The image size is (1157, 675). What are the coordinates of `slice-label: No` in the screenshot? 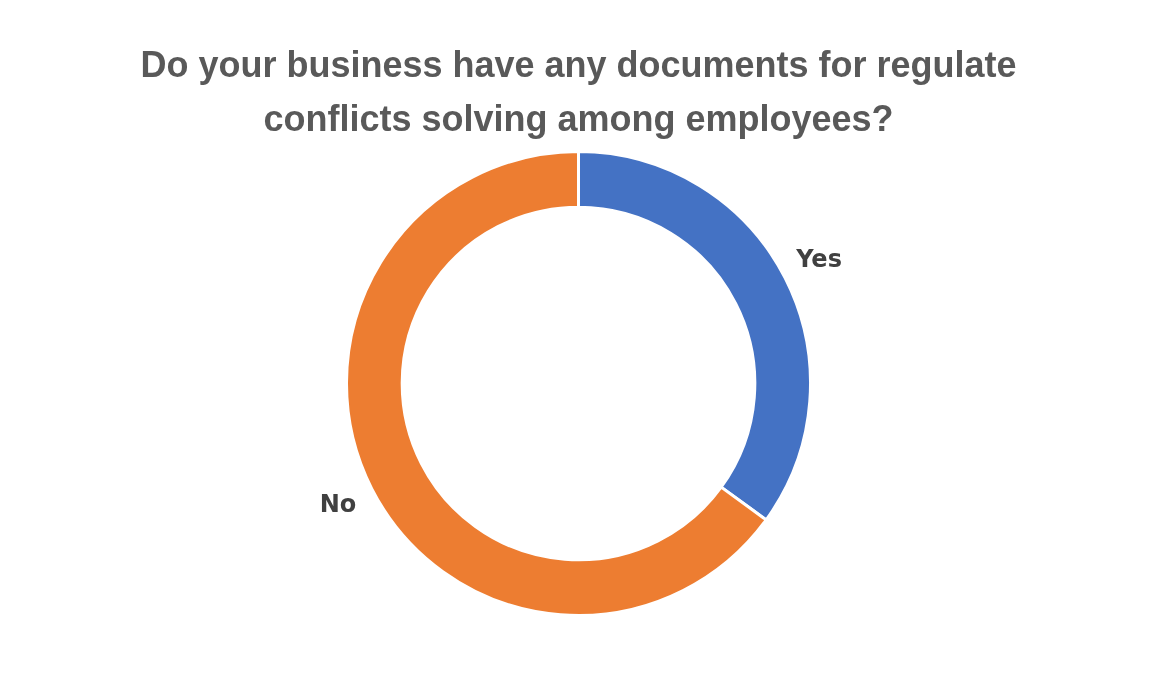 It's located at (338, 504).